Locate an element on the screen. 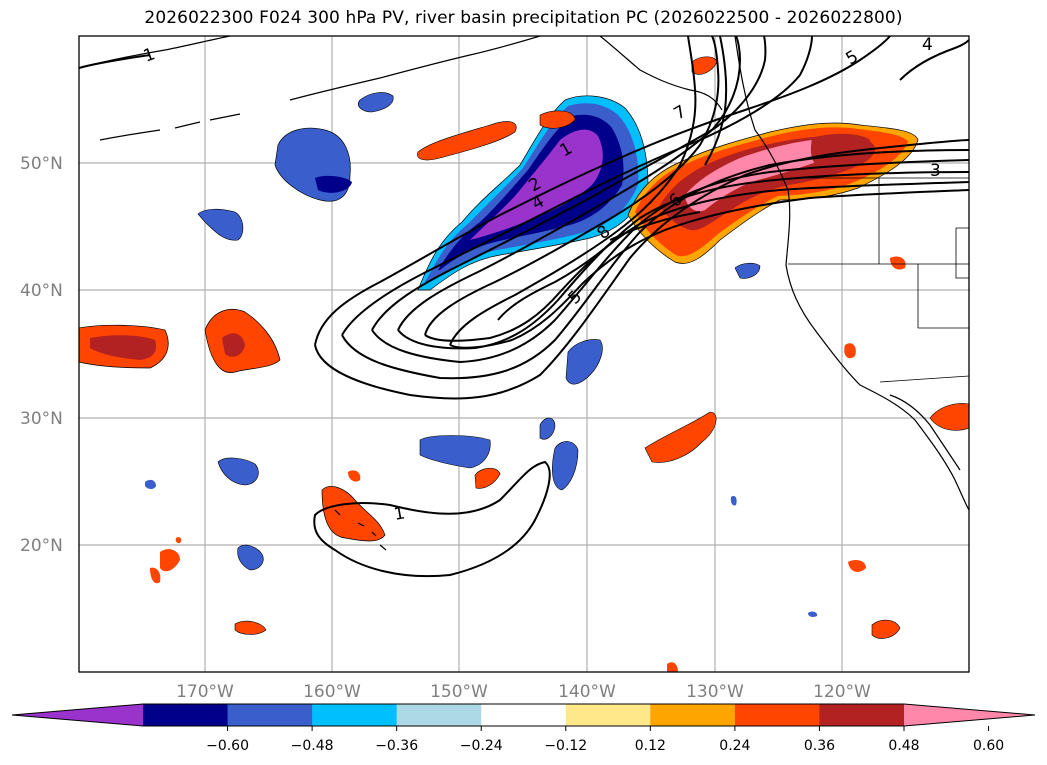  lon-label: 120°W is located at coordinates (842, 692).